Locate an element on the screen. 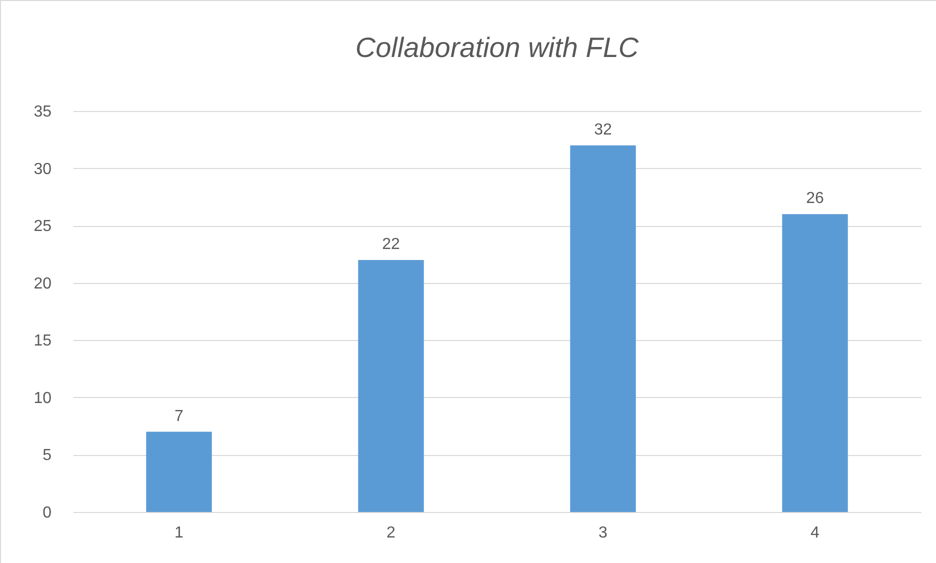  chart-title: Collaboration with FLC is located at coordinates (497, 47).